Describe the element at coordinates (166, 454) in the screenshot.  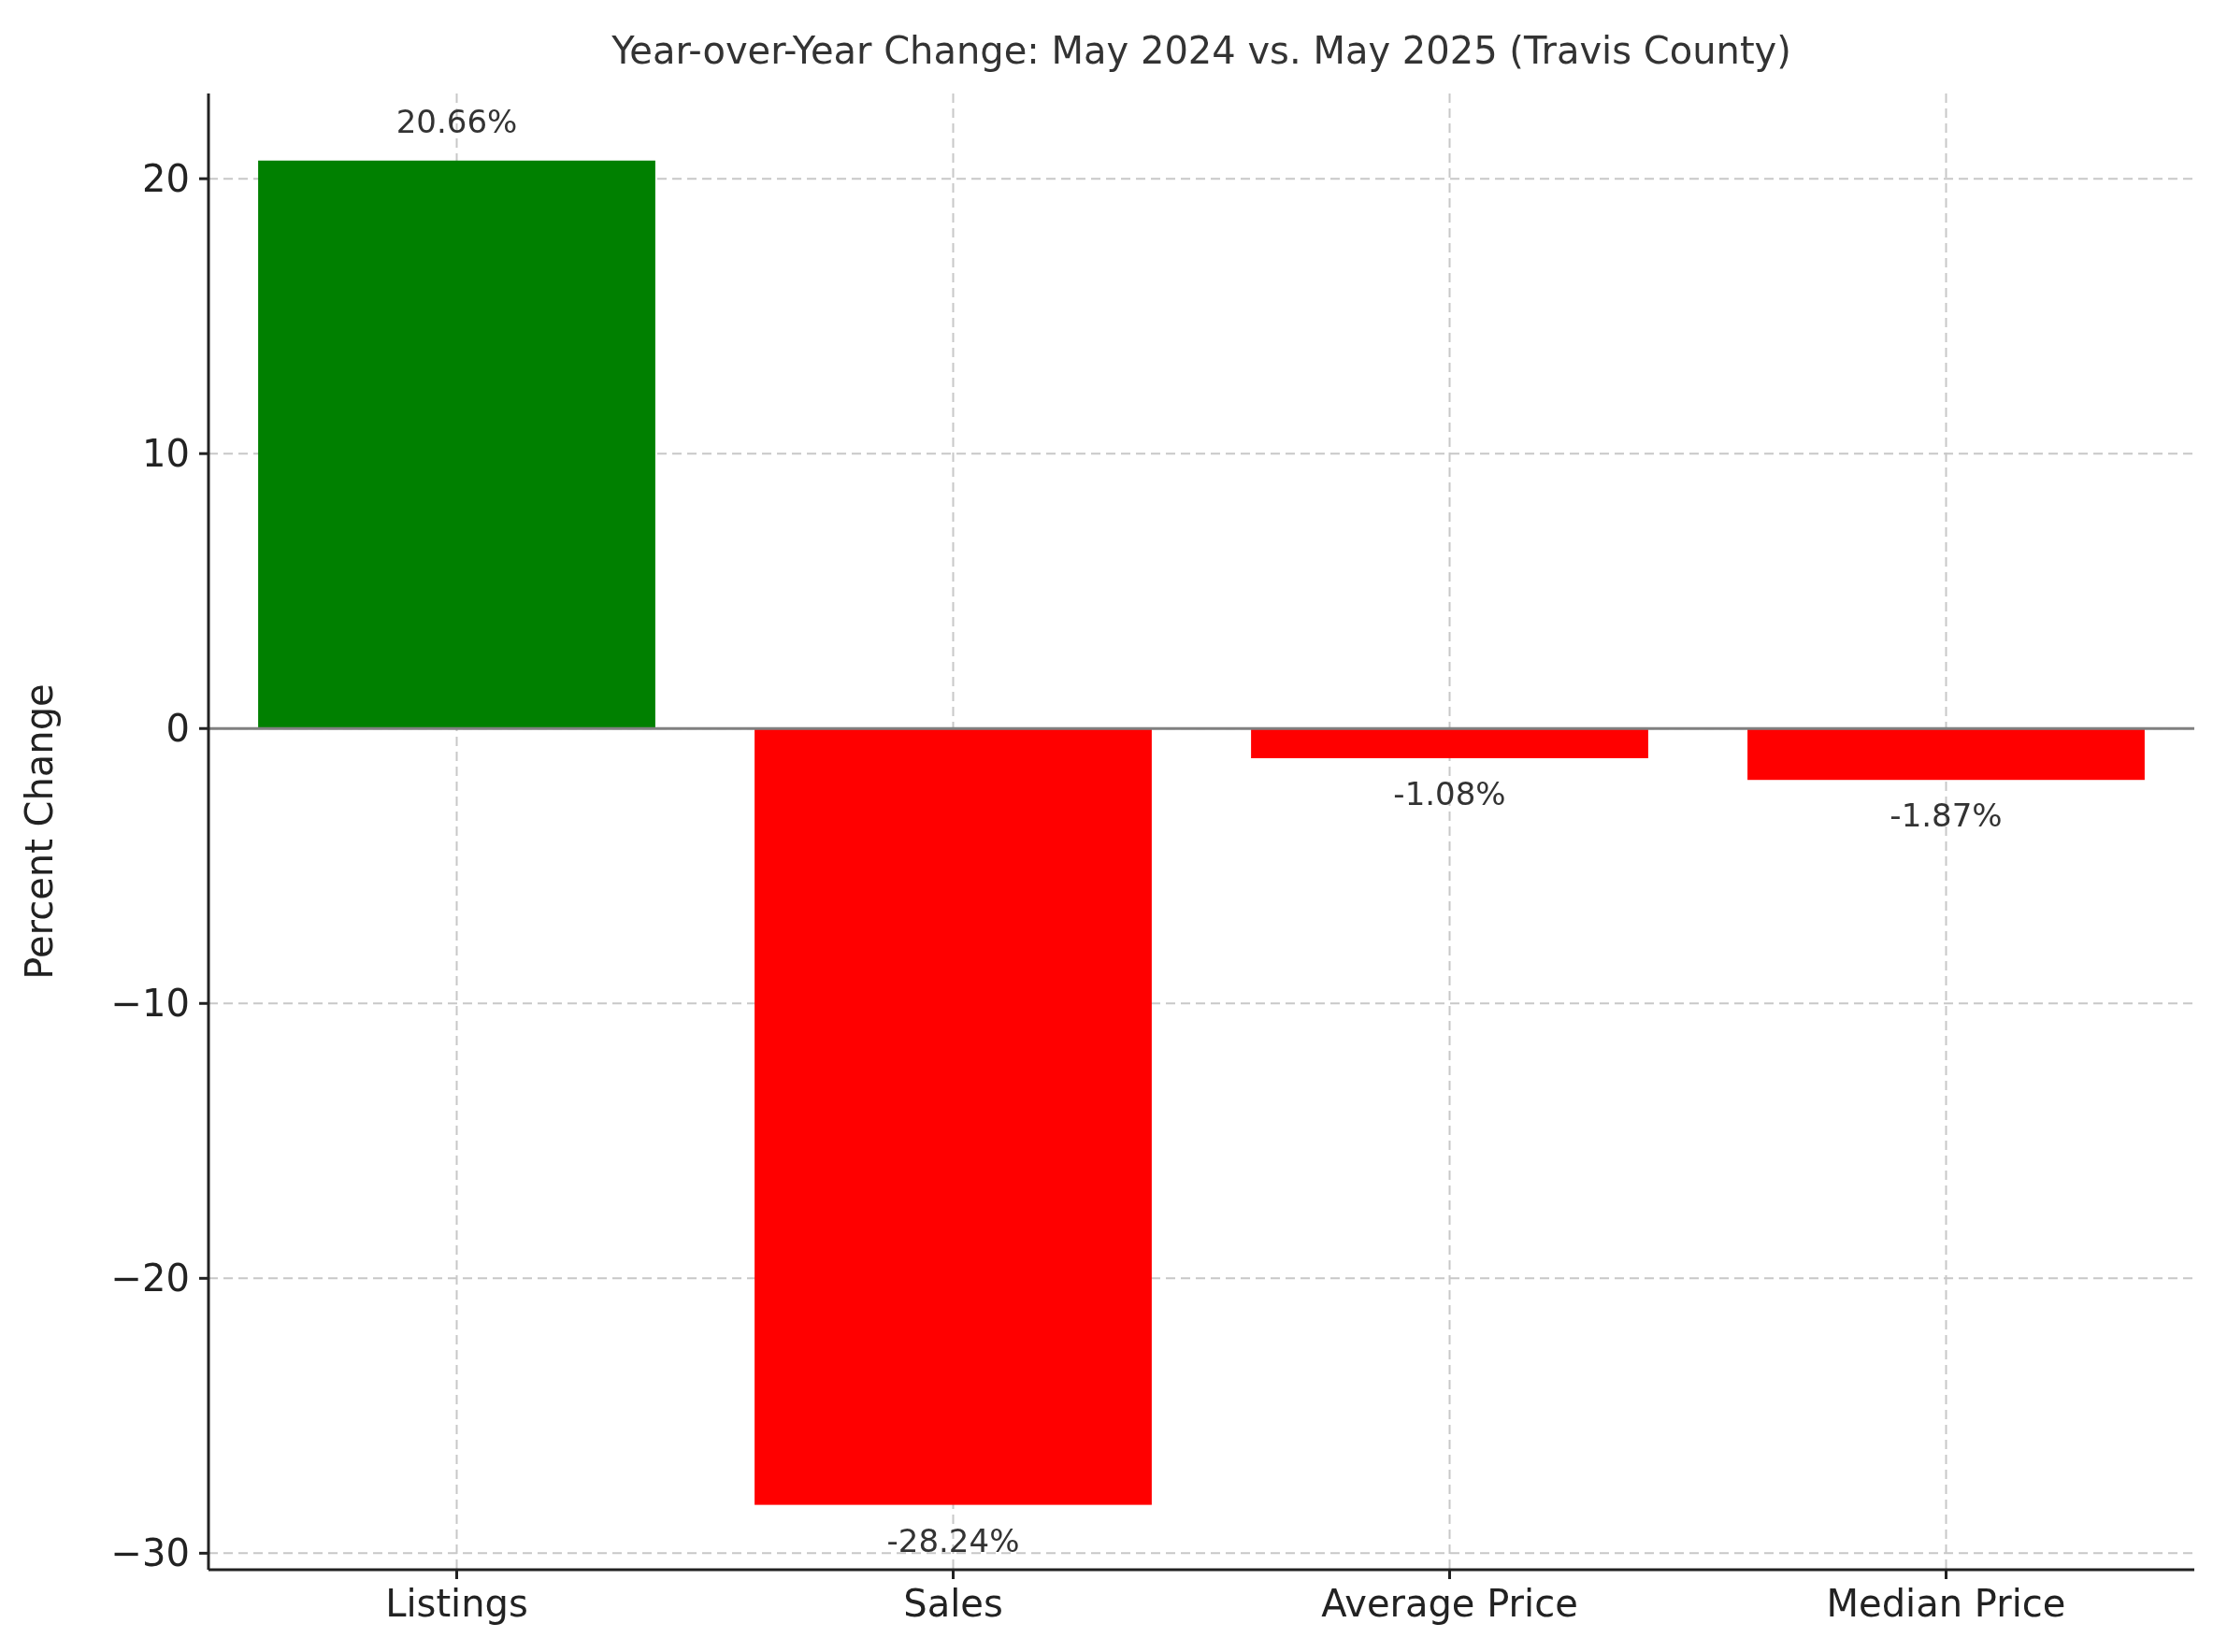
I see `y-tick-label: 10` at that location.